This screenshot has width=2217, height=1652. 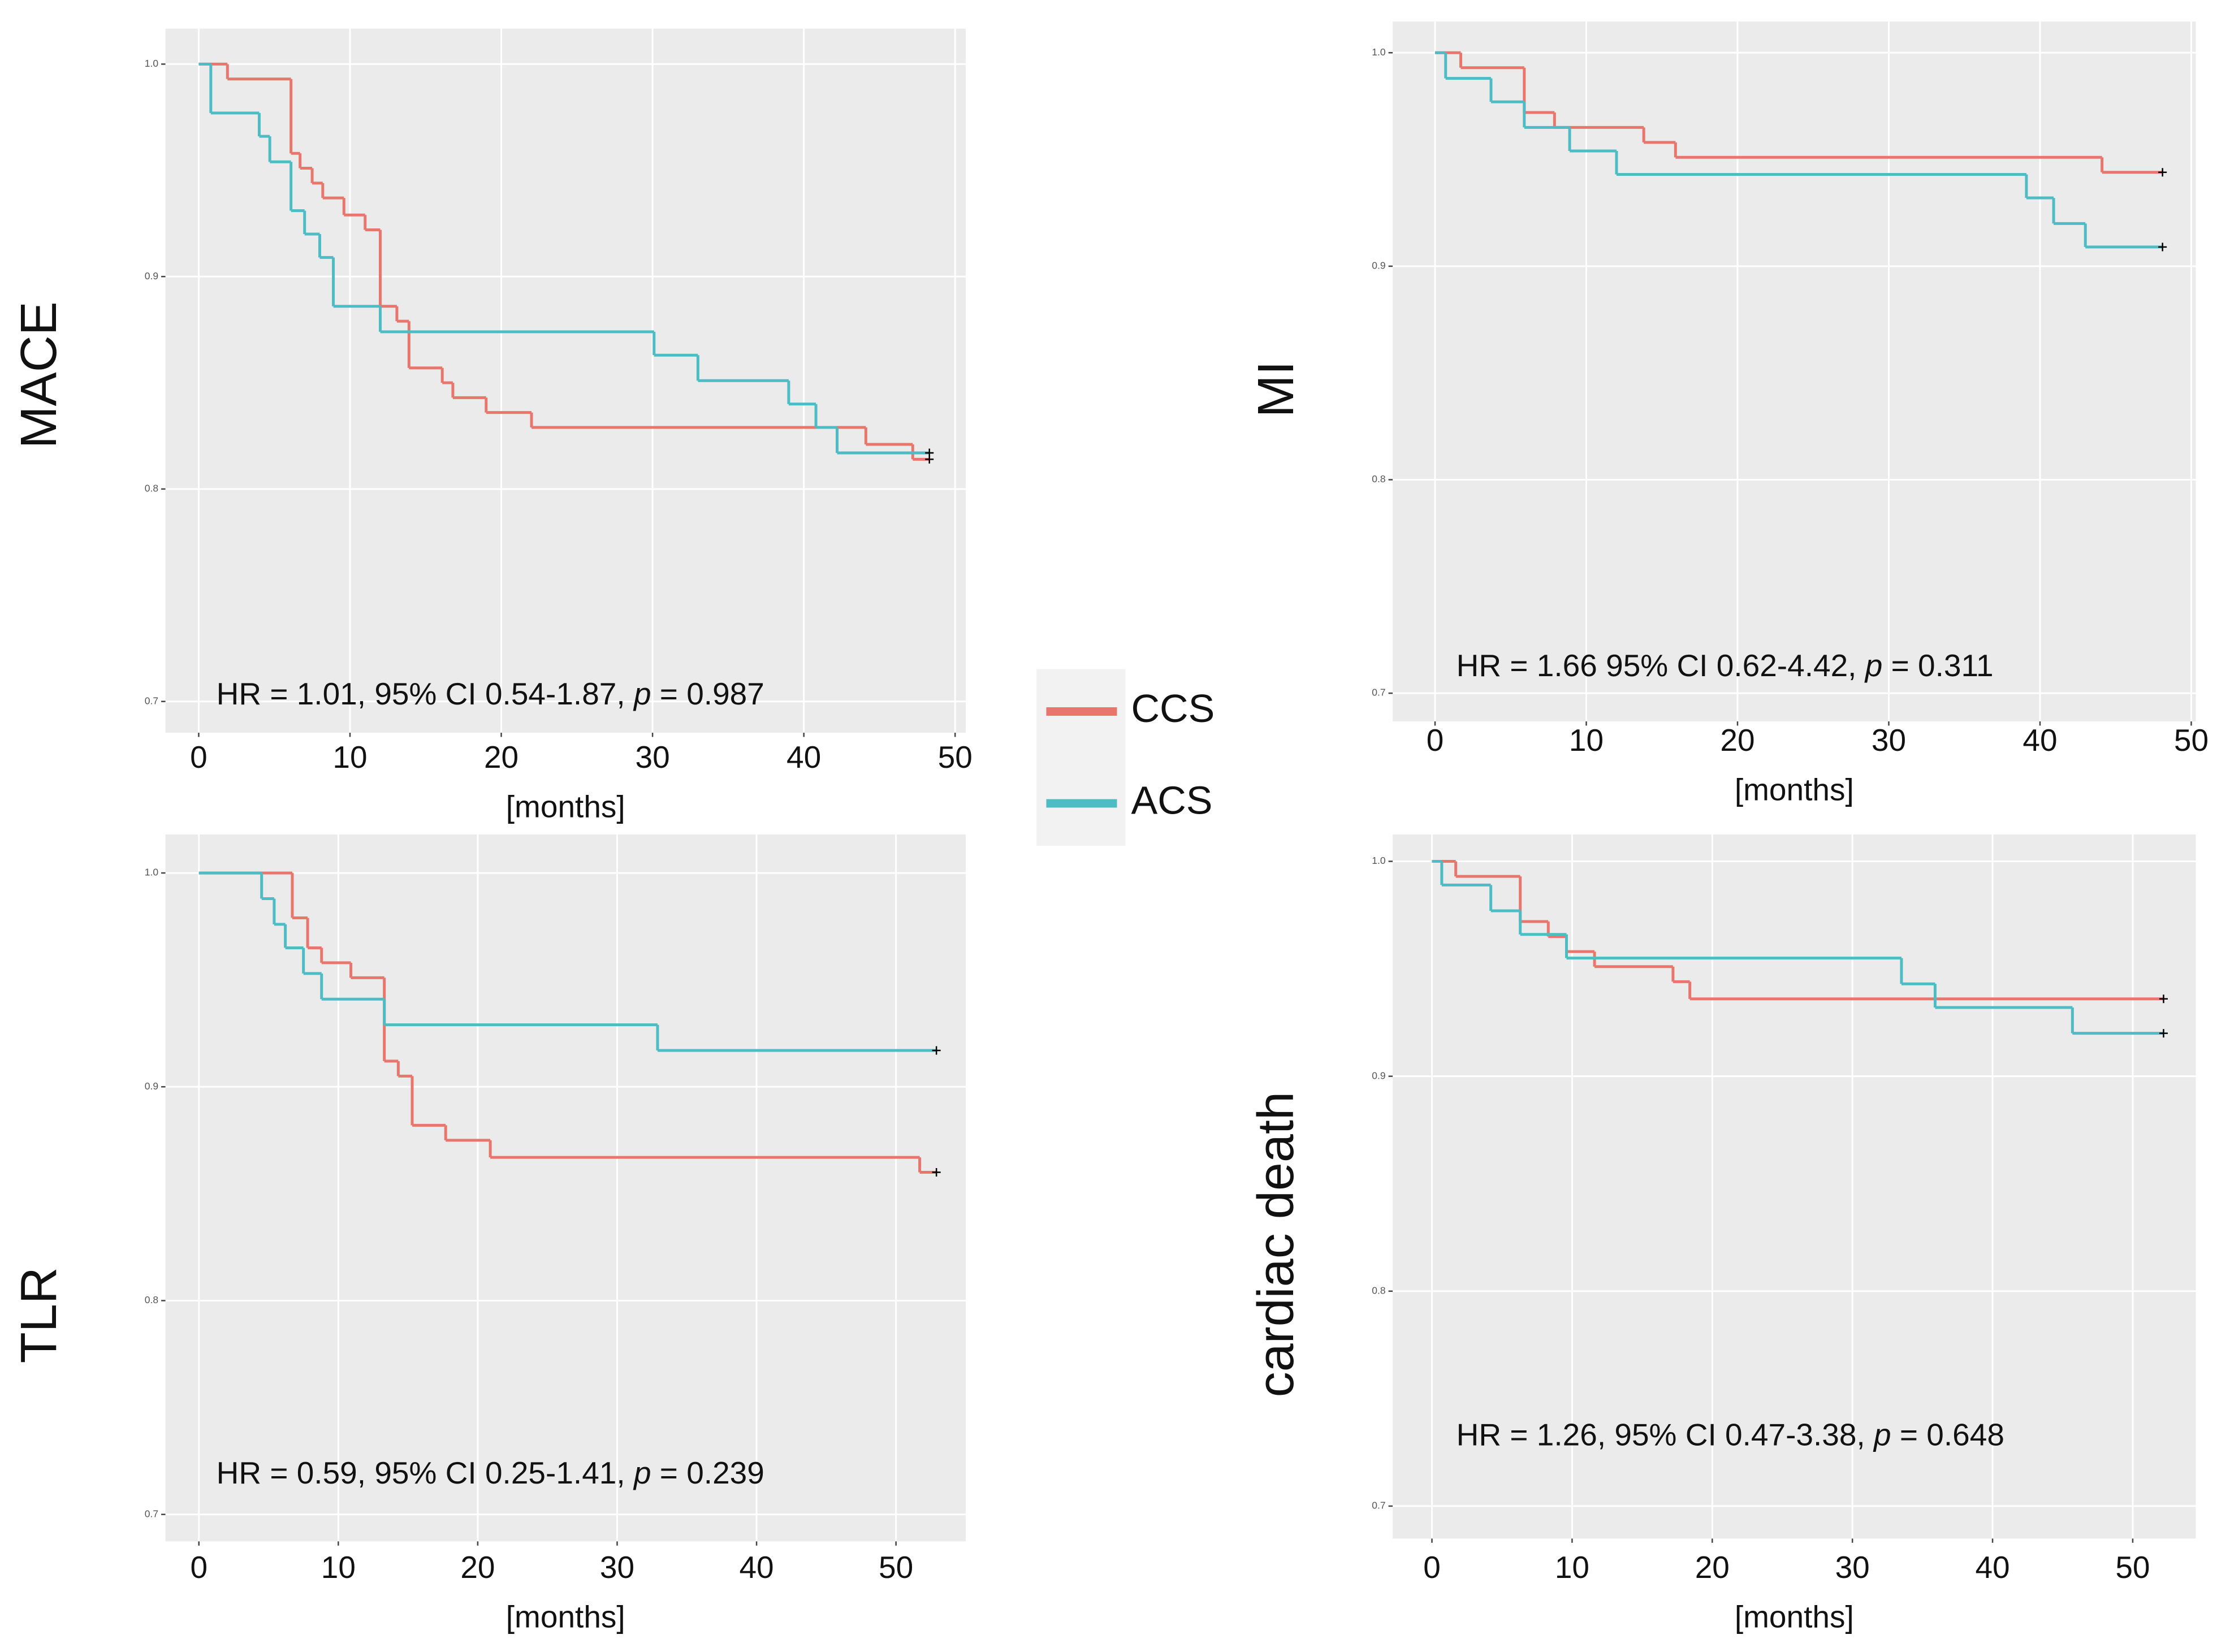 I want to click on panel-title: cardiac death, so click(x=1276, y=1244).